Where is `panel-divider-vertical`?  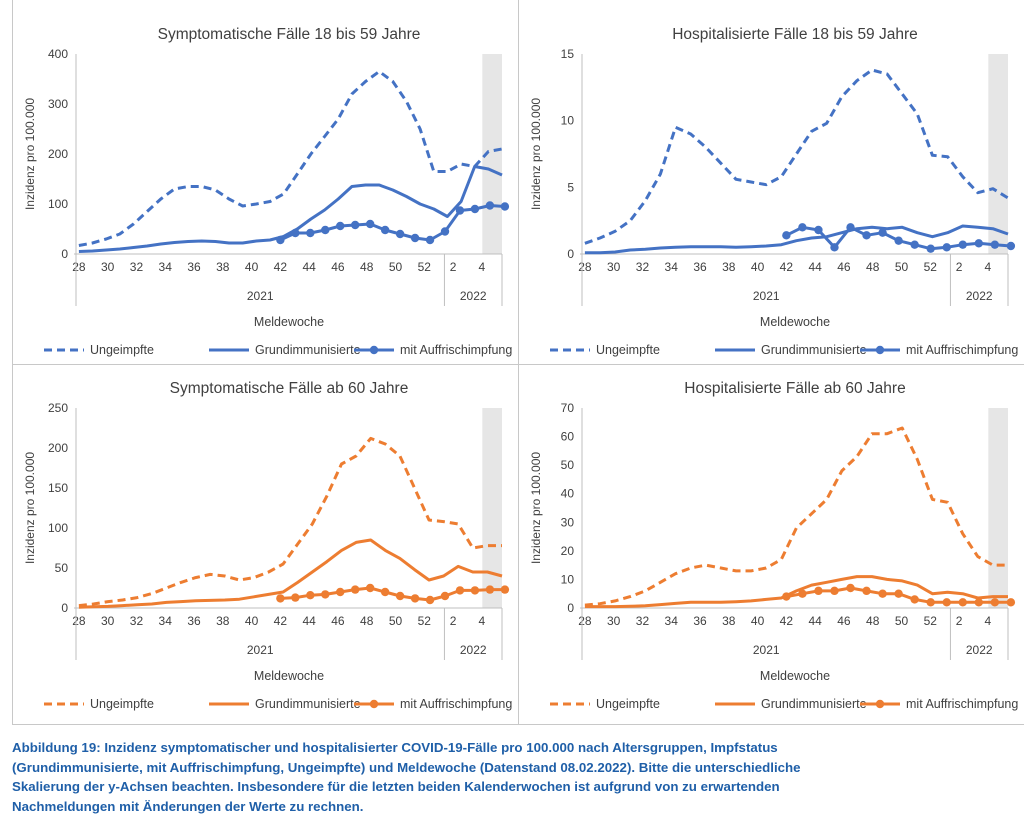 panel-divider-vertical is located at coordinates (518, 362).